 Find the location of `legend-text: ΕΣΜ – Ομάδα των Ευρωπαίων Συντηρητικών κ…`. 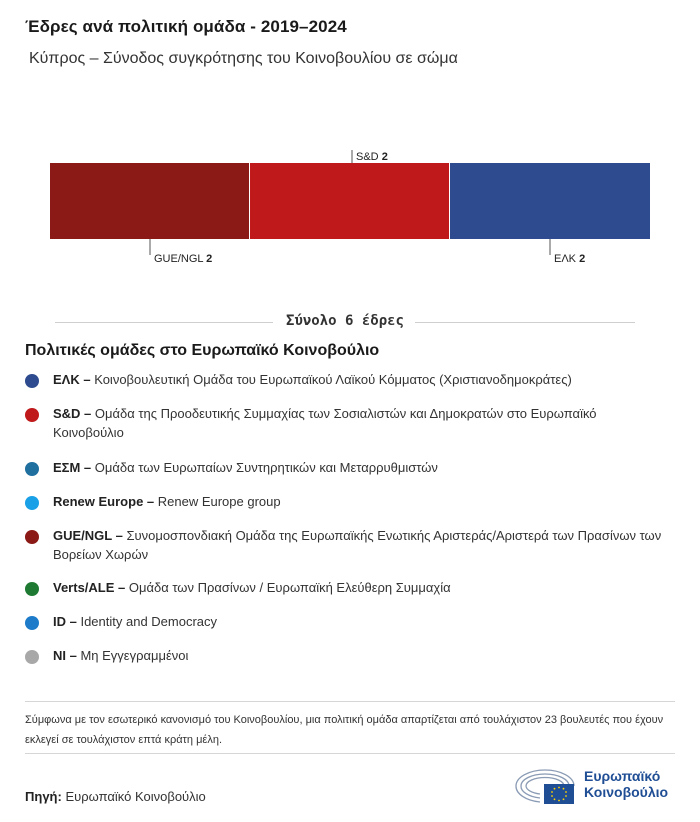

legend-text: ΕΣΜ – Ομάδα των Ευρωπαίων Συντηρητικών κ… is located at coordinates (359, 468).